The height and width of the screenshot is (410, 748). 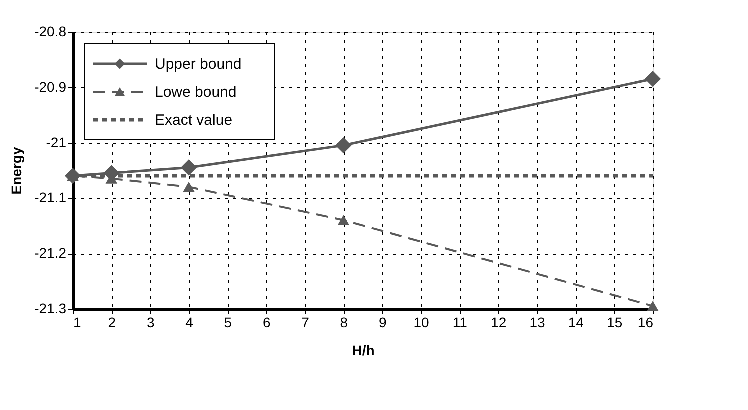 What do you see at coordinates (576, 322) in the screenshot?
I see `x-tick-label: 14` at bounding box center [576, 322].